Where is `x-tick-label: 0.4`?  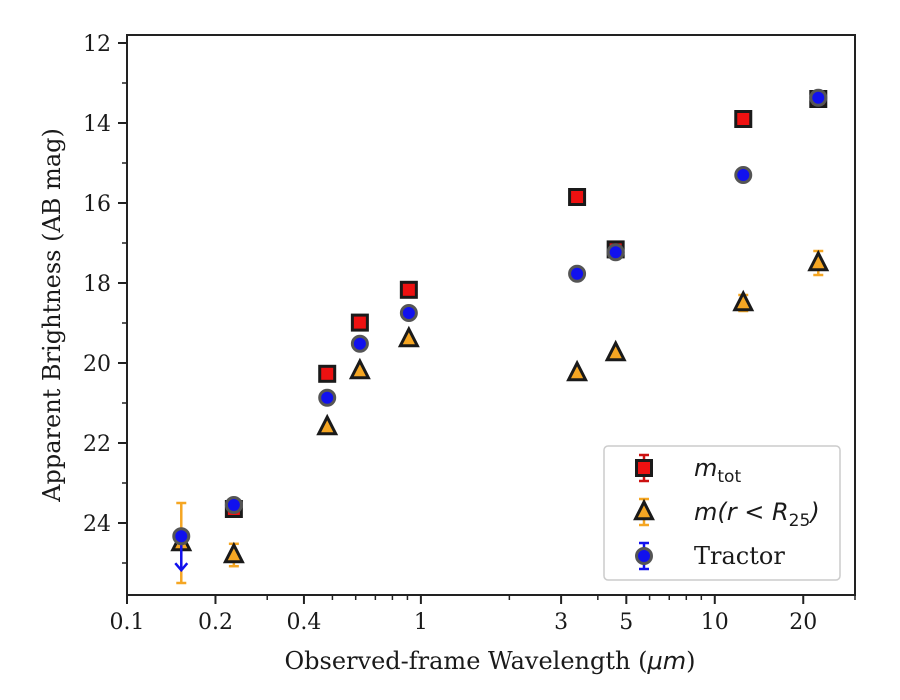
x-tick-label: 0.4 is located at coordinates (303, 622).